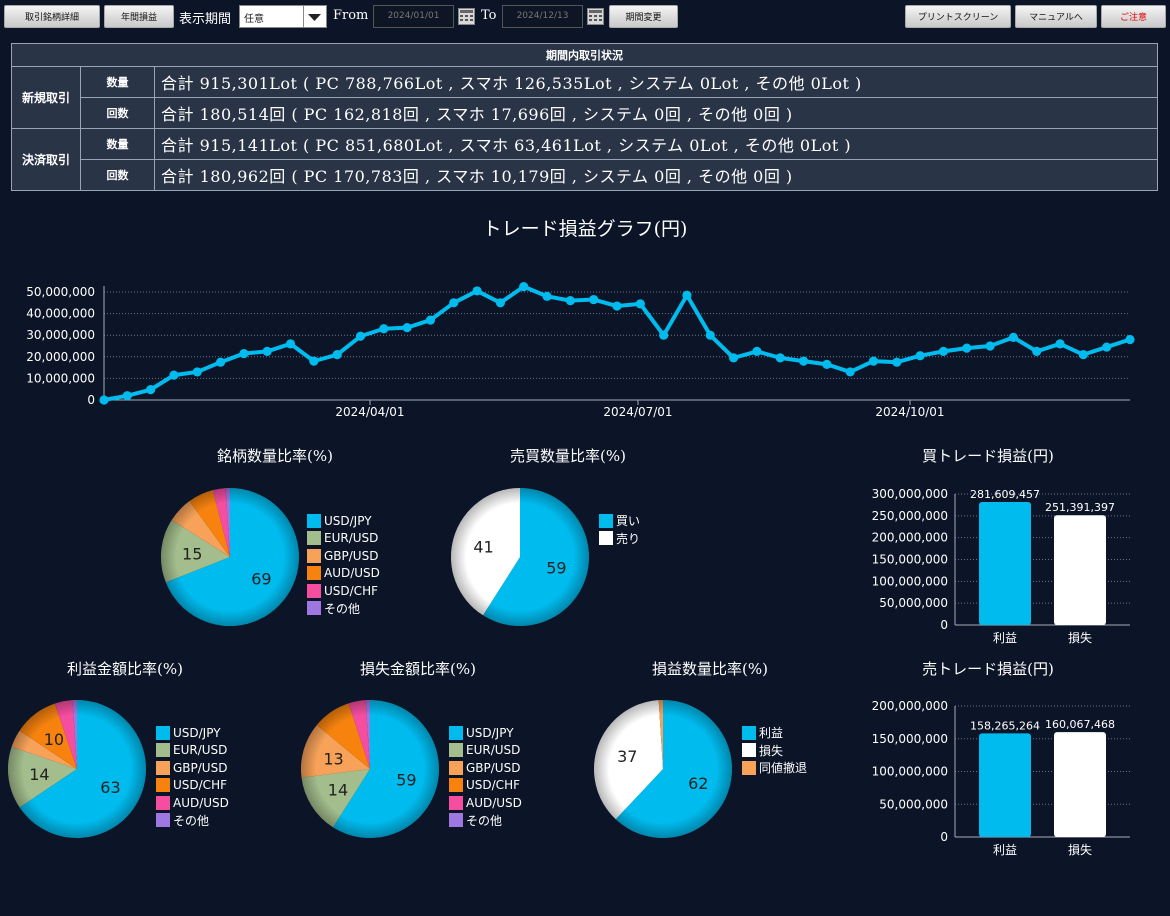  What do you see at coordinates (988, 669) in the screenshot?
I see `sell-trade-pl-title: 売トレード損益(円)` at bounding box center [988, 669].